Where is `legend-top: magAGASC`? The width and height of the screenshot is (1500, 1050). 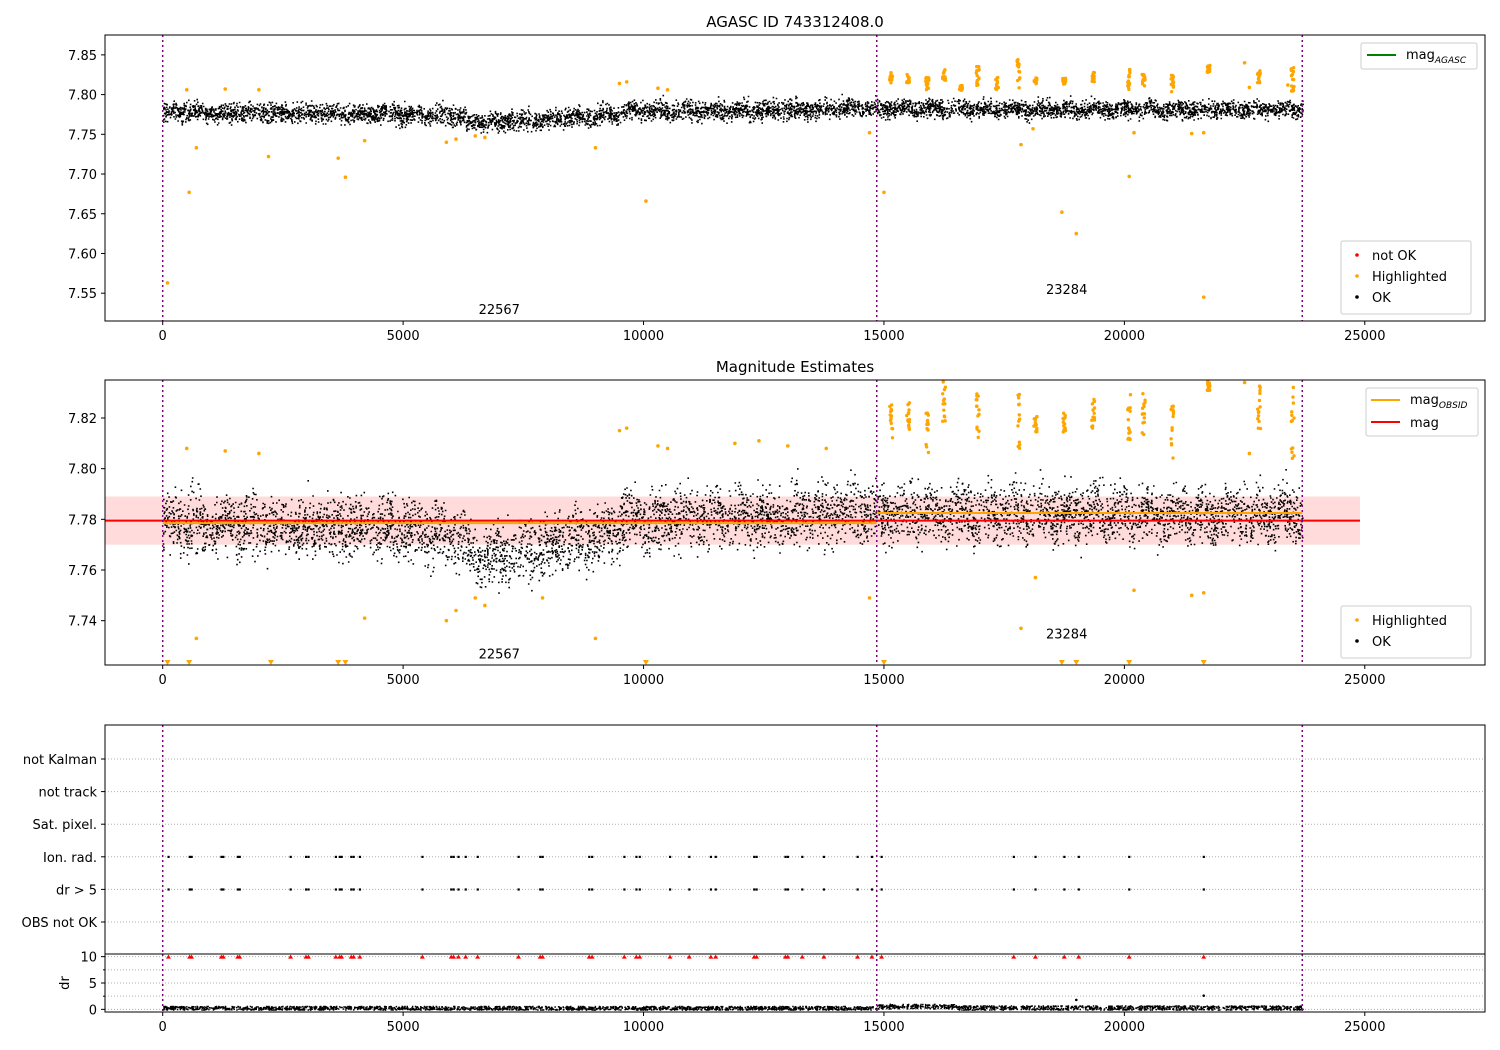
legend-top: magAGASC is located at coordinates (1419, 56).